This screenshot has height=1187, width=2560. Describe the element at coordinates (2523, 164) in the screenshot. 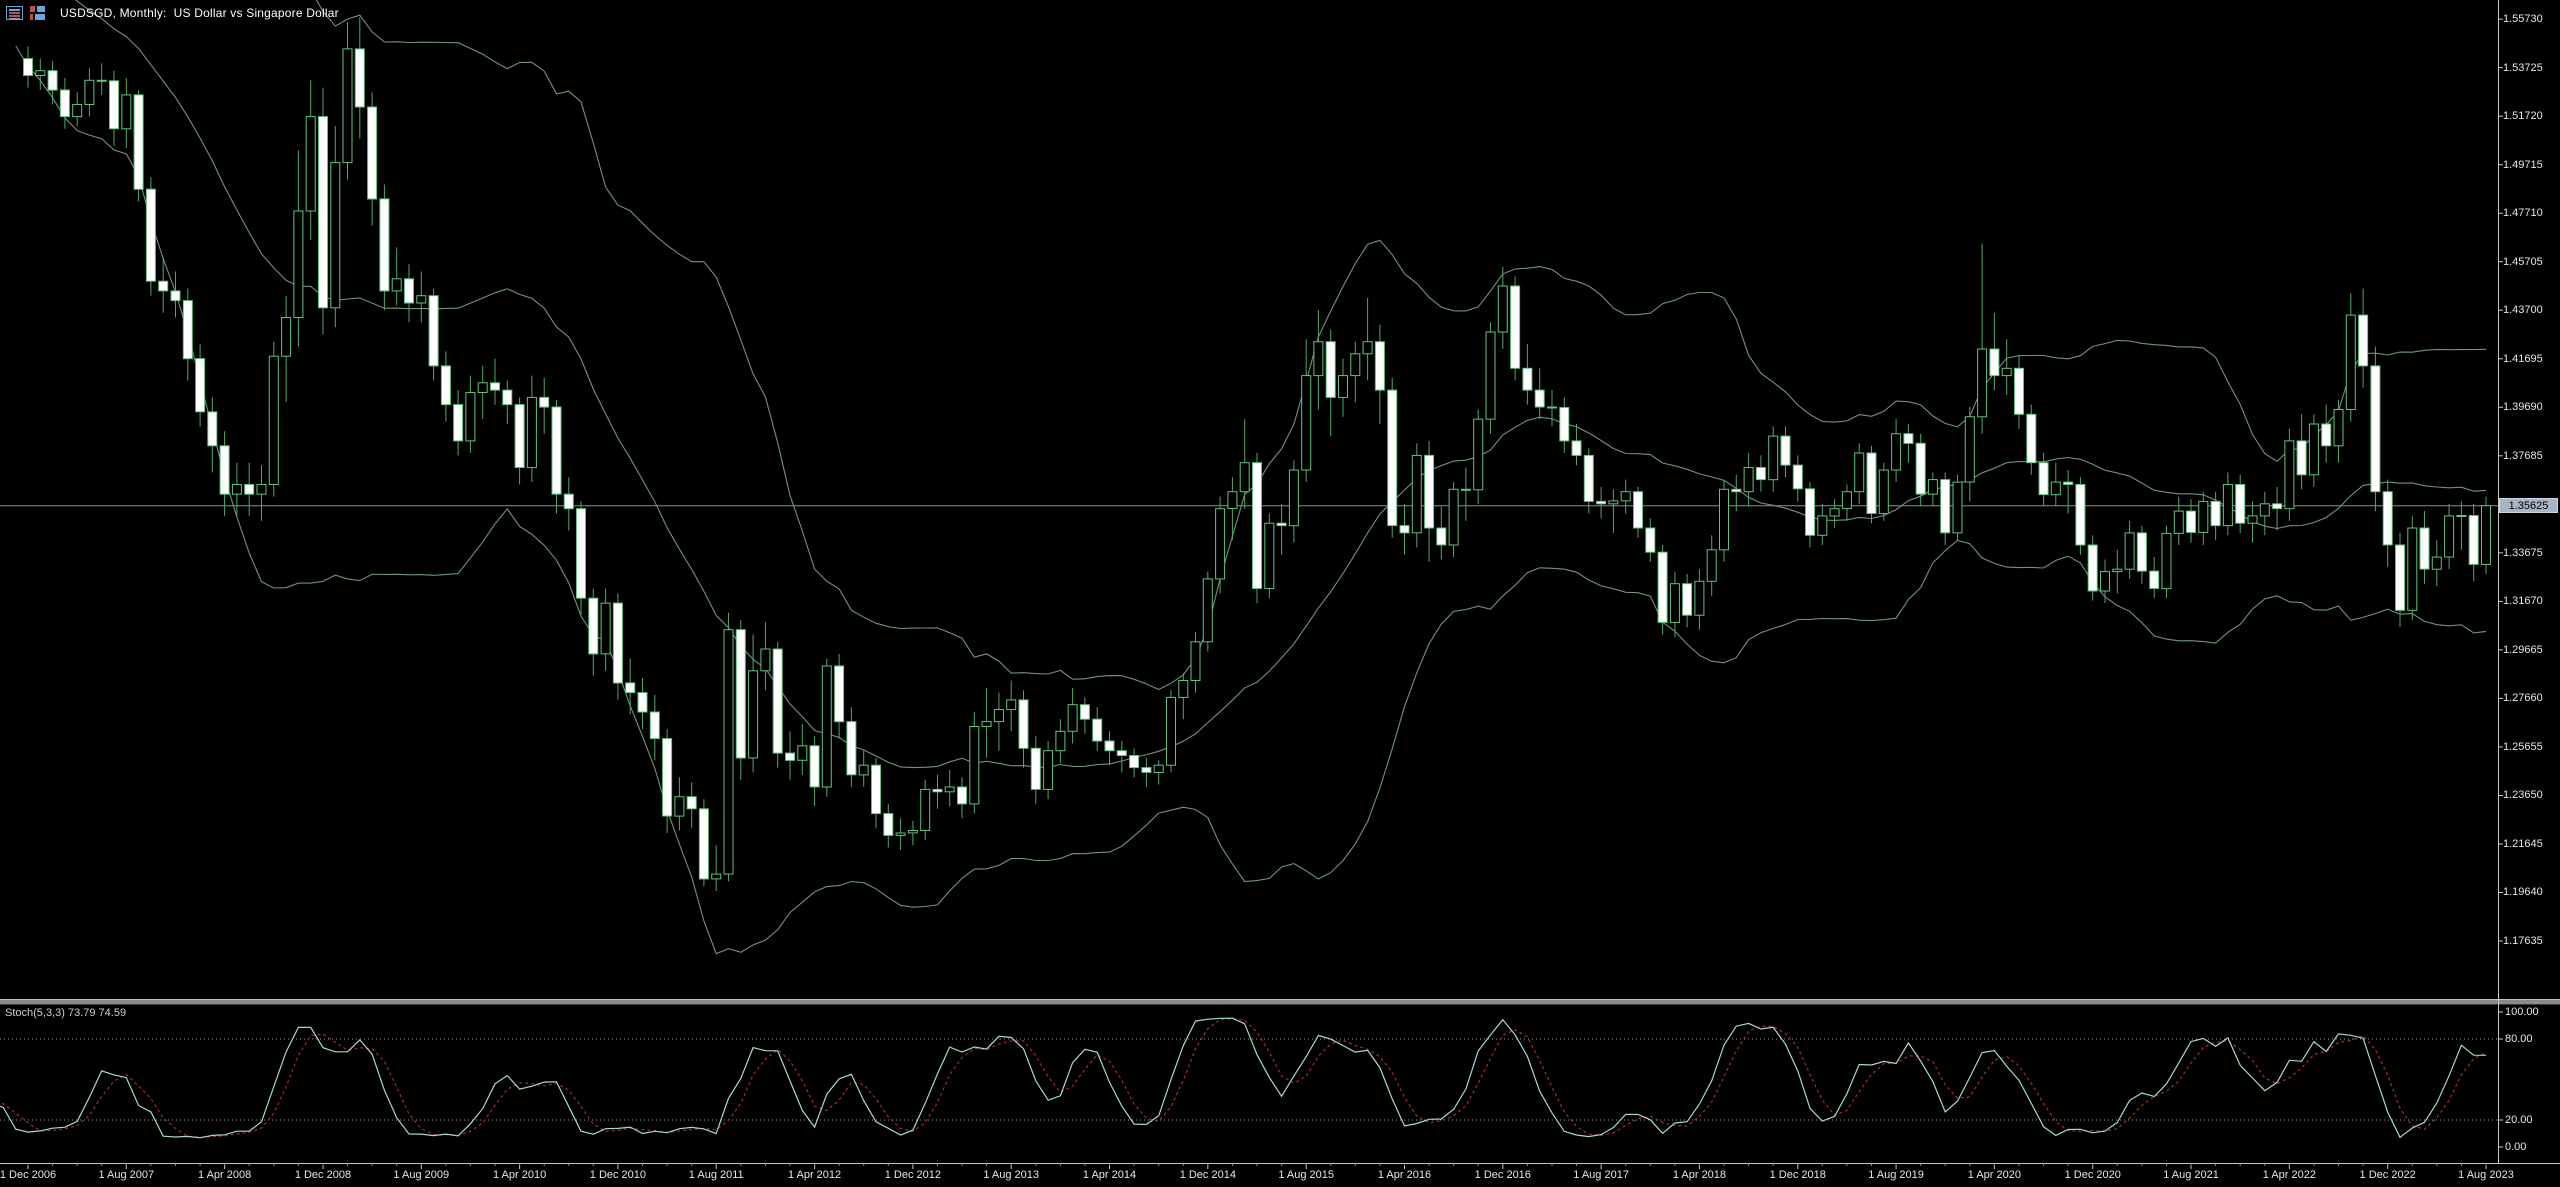

I see `price-axis-label: 1.49715` at that location.